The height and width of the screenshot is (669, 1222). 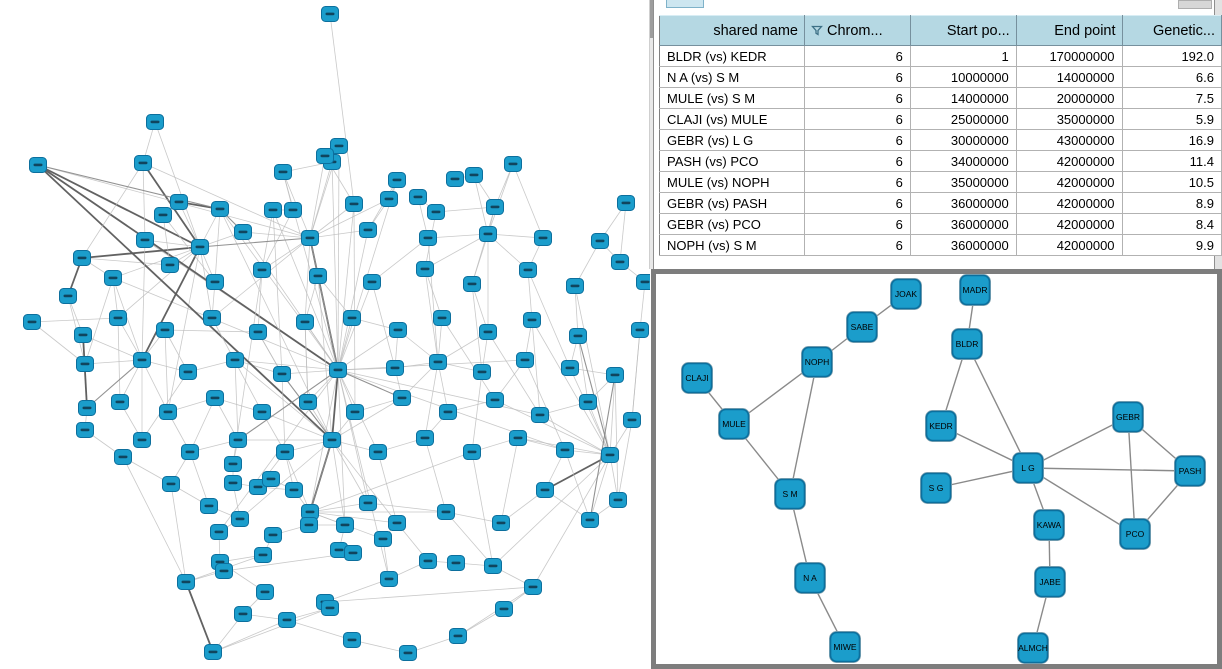 I want to click on table-cell: 8.9, so click(x=1172, y=203).